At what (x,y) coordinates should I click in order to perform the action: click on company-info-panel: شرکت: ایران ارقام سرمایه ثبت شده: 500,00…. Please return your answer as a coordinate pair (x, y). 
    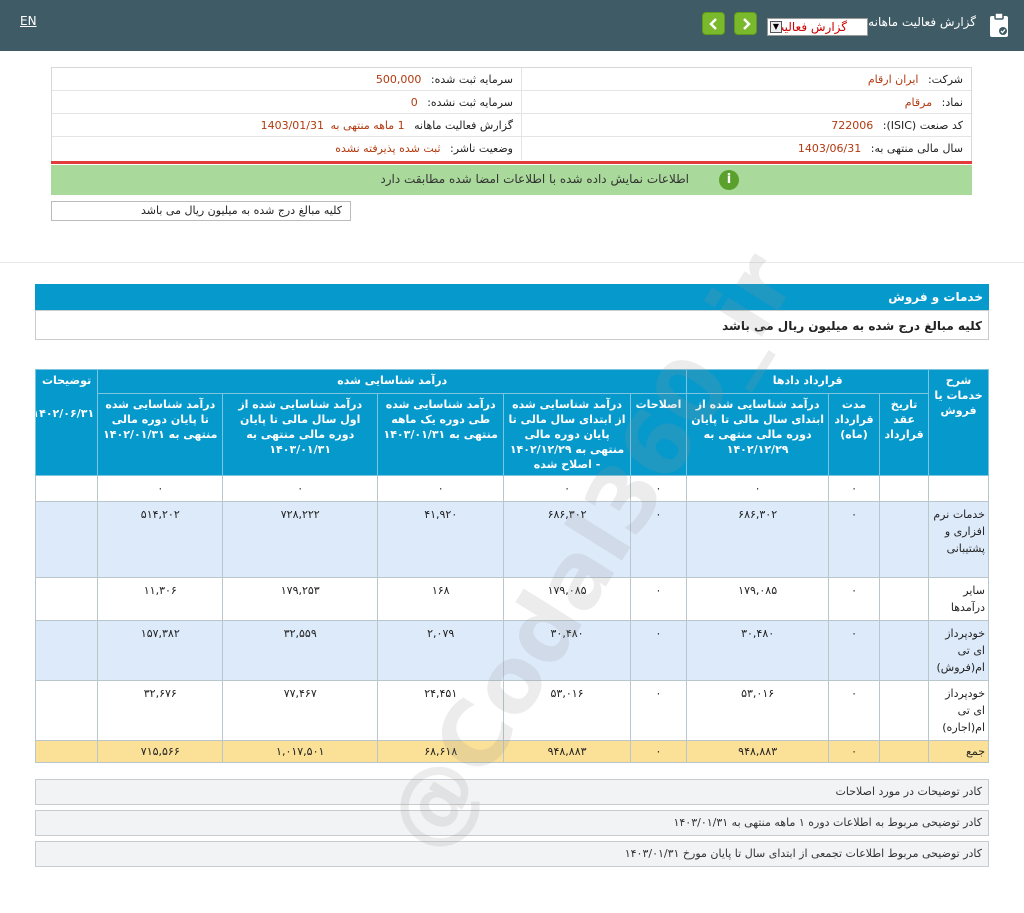
    Looking at the image, I should click on (511, 115).